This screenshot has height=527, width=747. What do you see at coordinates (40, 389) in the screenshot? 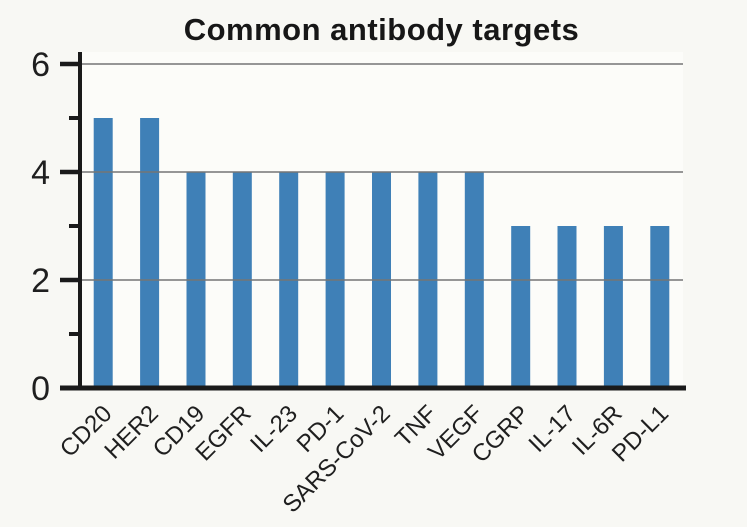
I see `y-tick-label: 0` at bounding box center [40, 389].